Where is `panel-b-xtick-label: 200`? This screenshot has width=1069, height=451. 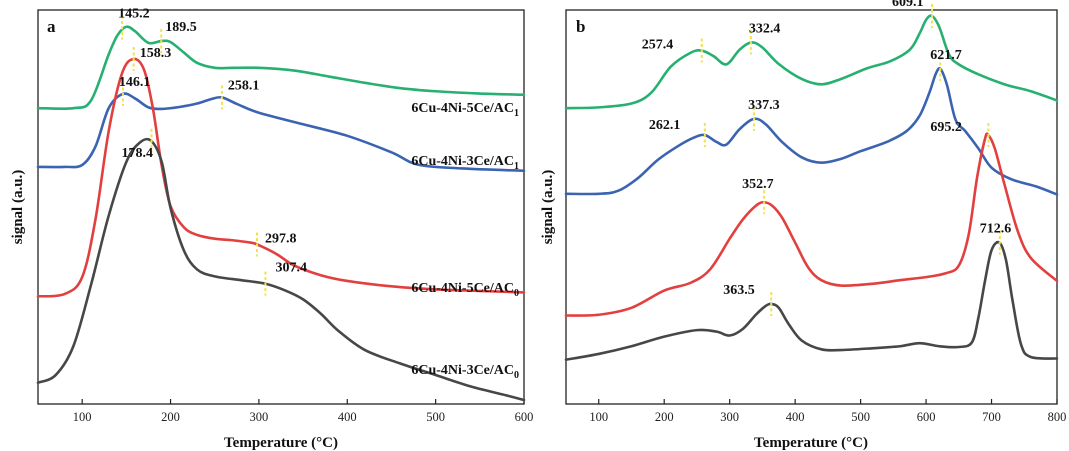 panel-b-xtick-label: 200 is located at coordinates (664, 417).